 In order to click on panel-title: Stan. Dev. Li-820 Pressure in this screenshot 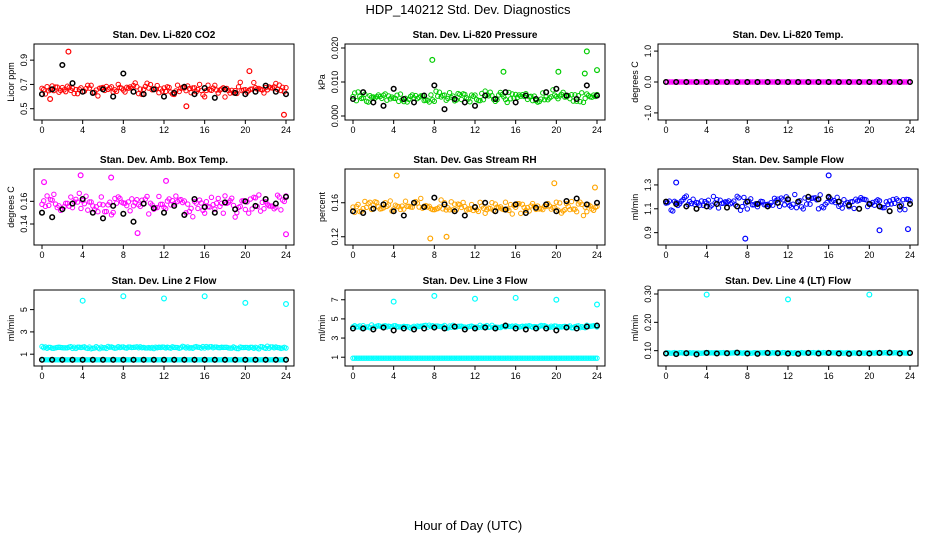, I will do `click(475, 35)`.